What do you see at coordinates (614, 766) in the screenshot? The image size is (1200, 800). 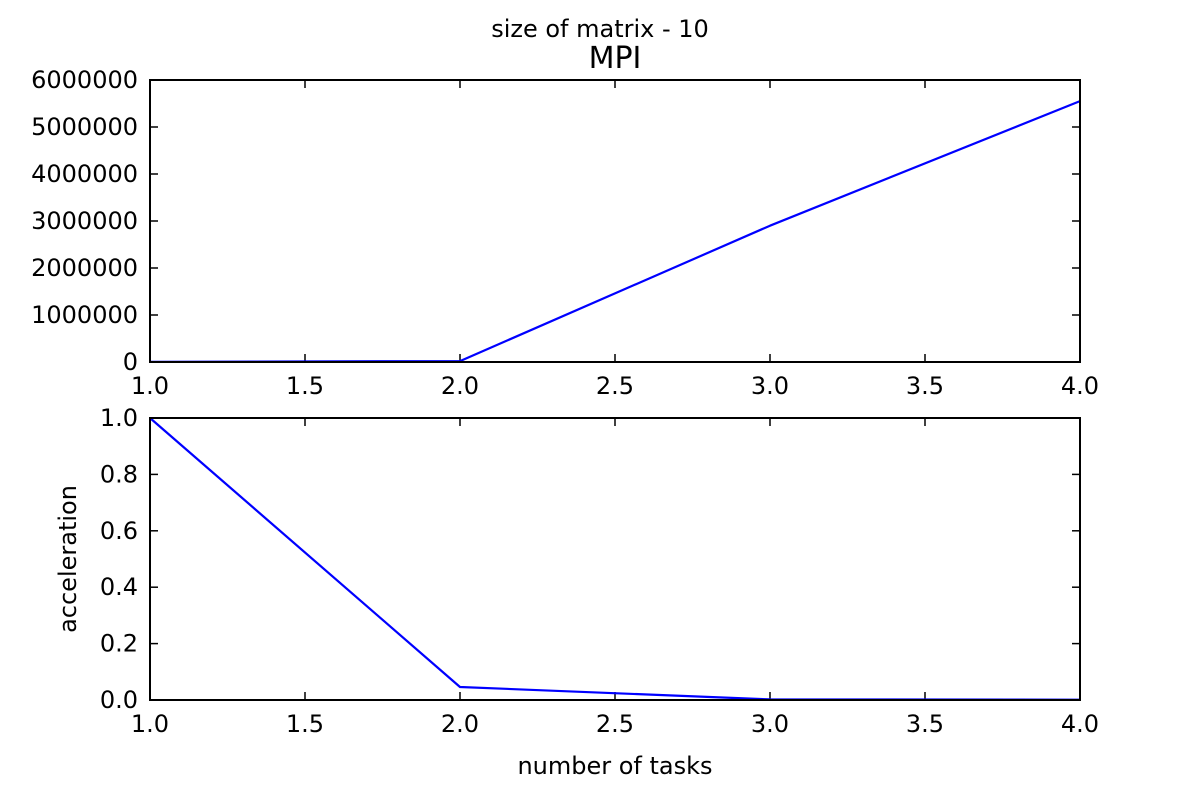 I see `x-axis-label: number of tasks` at bounding box center [614, 766].